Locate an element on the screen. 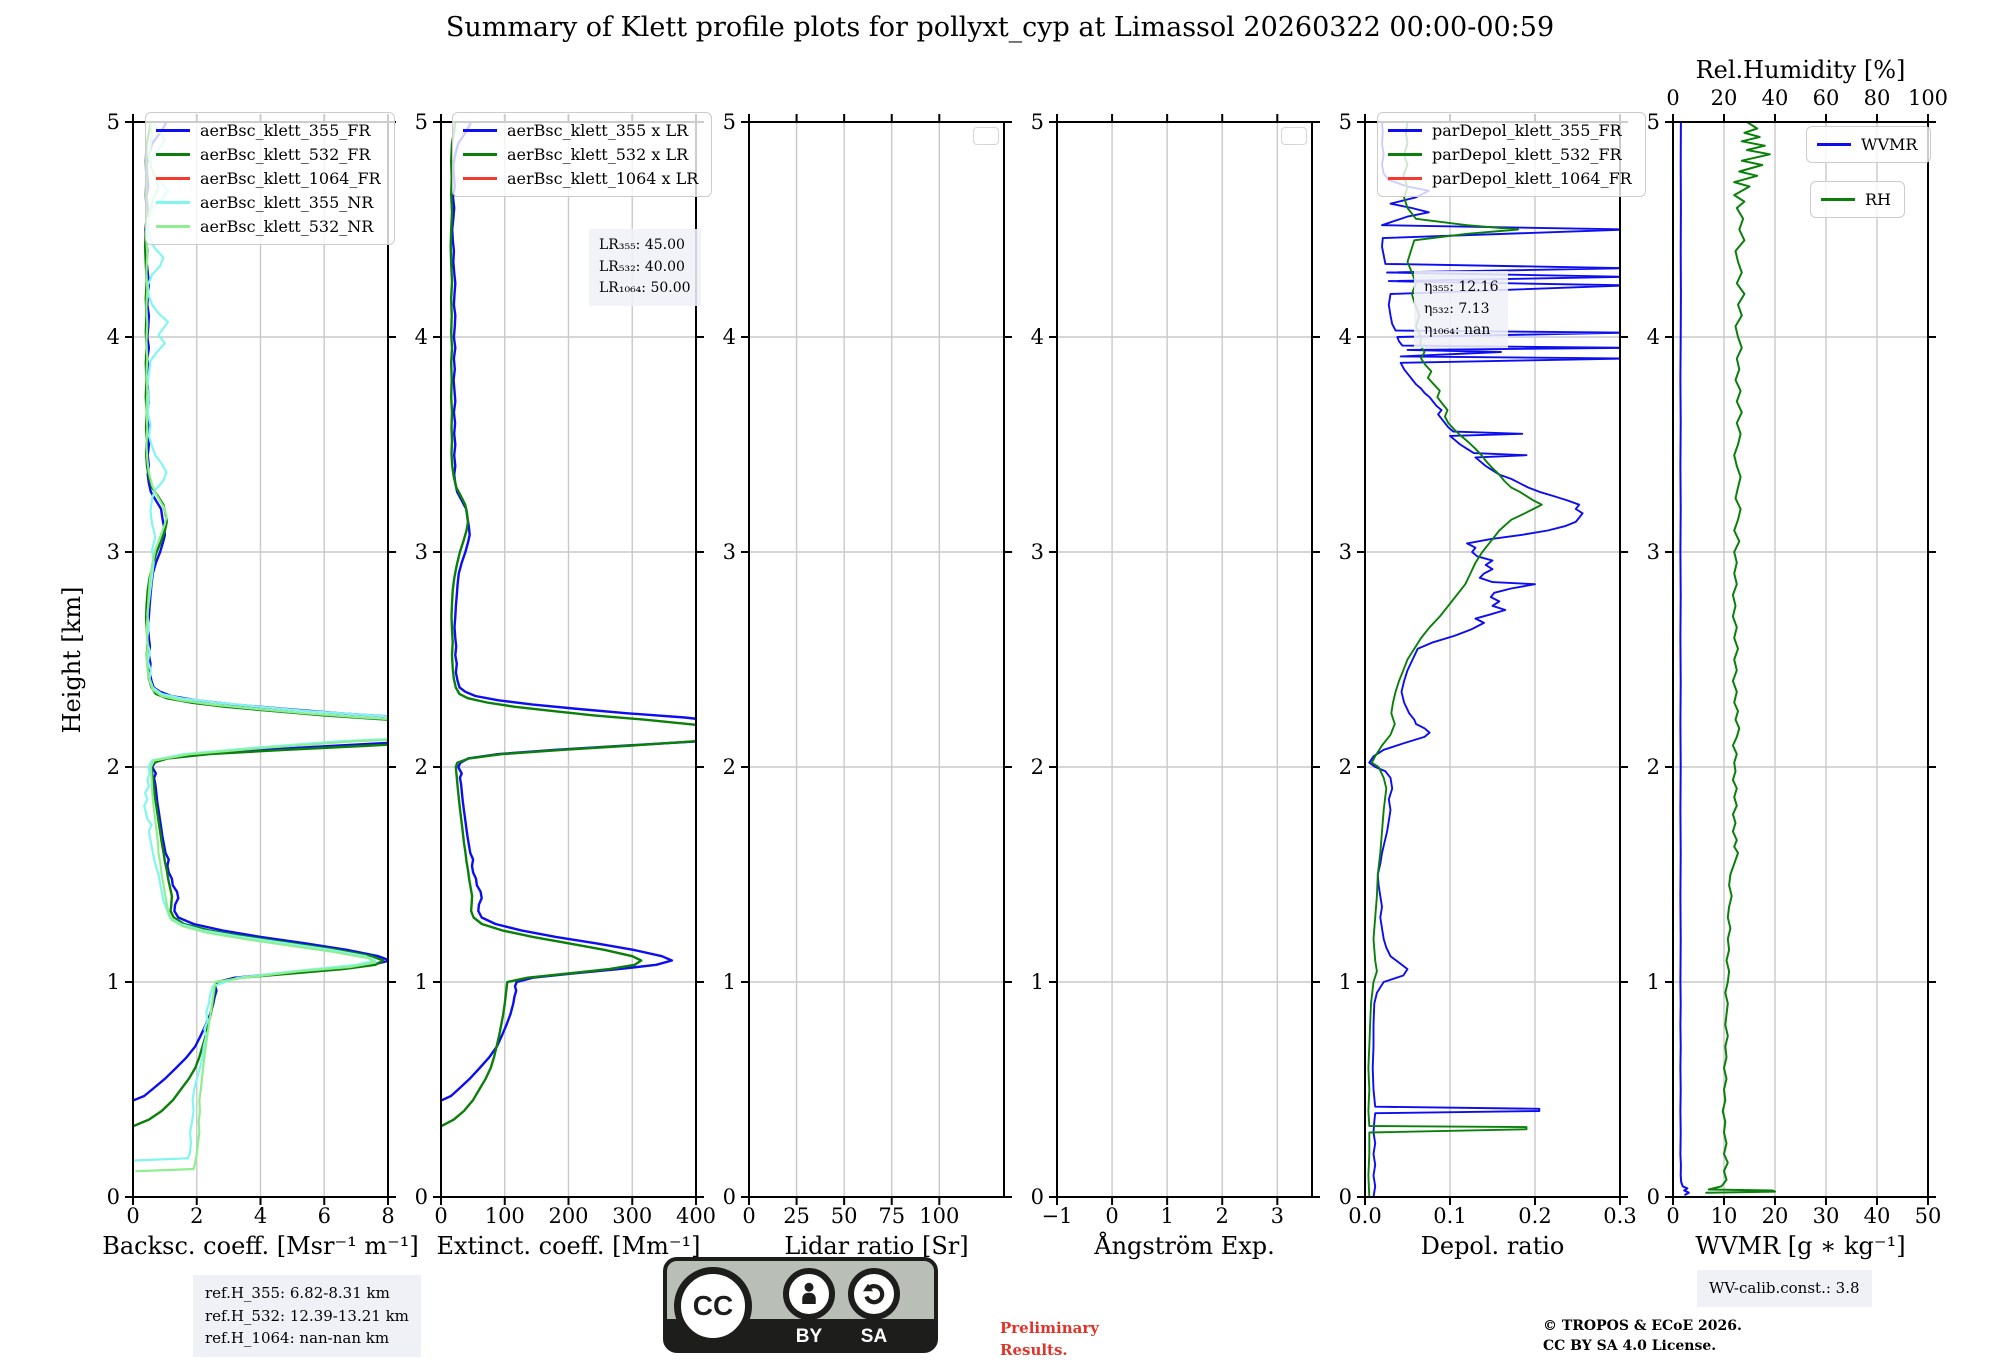  legend-wvmr-rh: RH is located at coordinates (1857, 199).